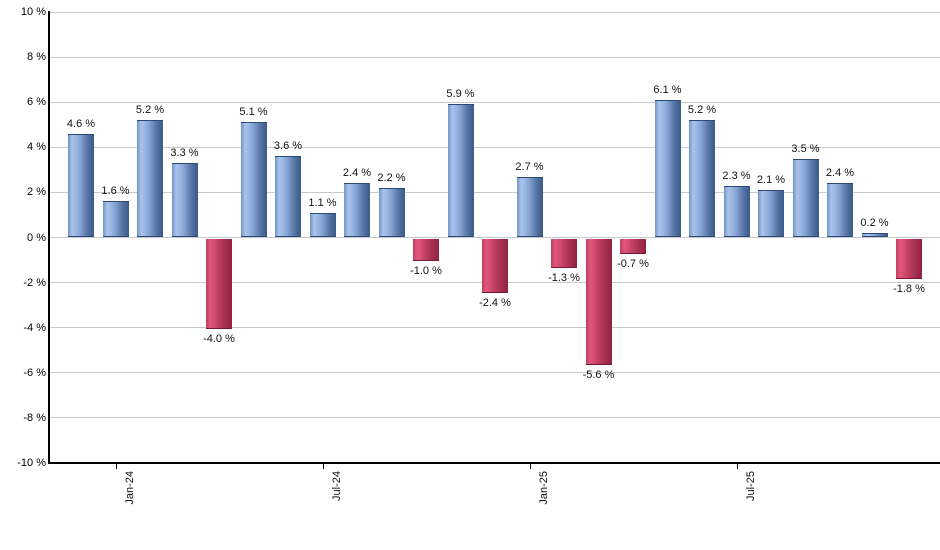 The width and height of the screenshot is (940, 550). What do you see at coordinates (34, 417) in the screenshot?
I see `y-axis-tick-label: -8 %` at bounding box center [34, 417].